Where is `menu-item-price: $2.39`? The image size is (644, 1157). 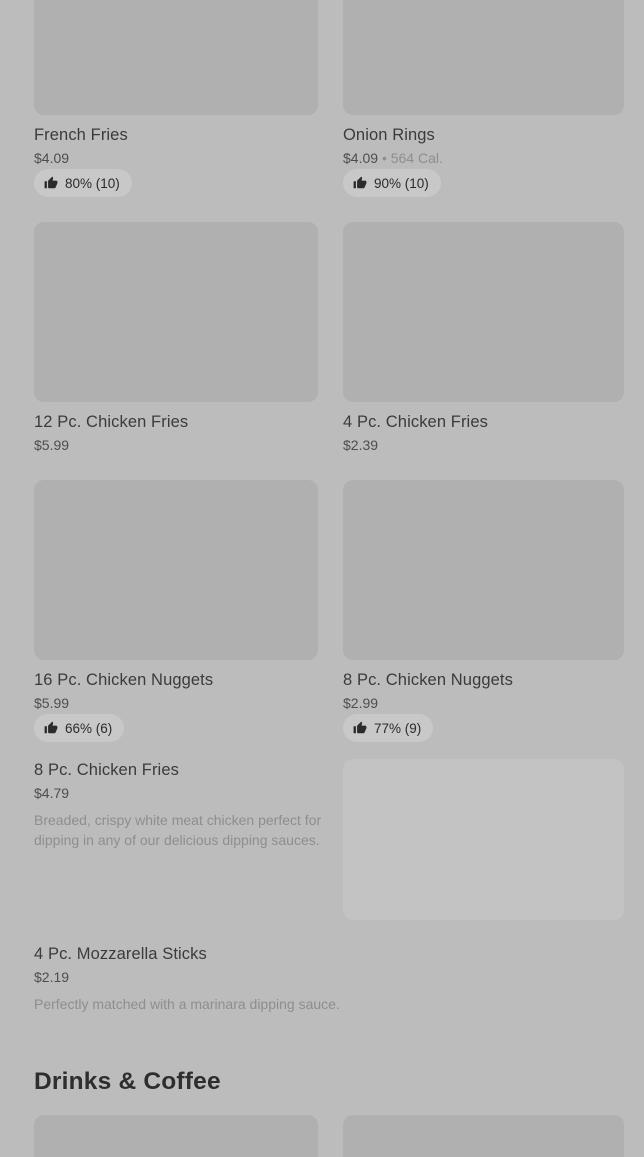
menu-item-price: $2.39 is located at coordinates (361, 445).